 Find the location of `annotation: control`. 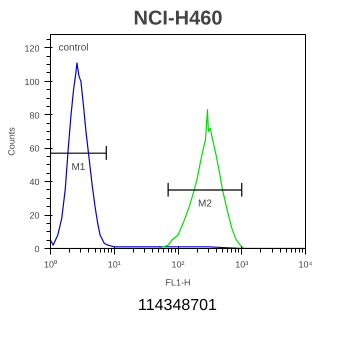

annotation: control is located at coordinates (73, 48).